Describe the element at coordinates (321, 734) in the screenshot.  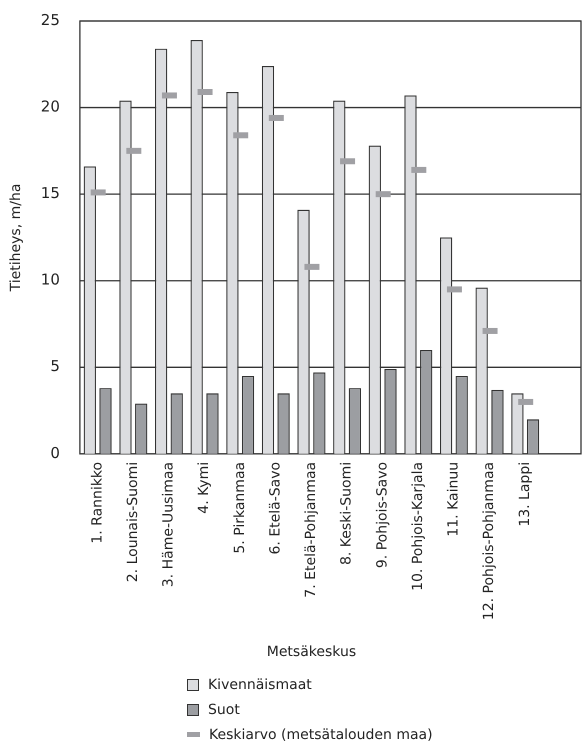
I see `legend-label: Keskiarvo (metsätalouden maa)` at that location.